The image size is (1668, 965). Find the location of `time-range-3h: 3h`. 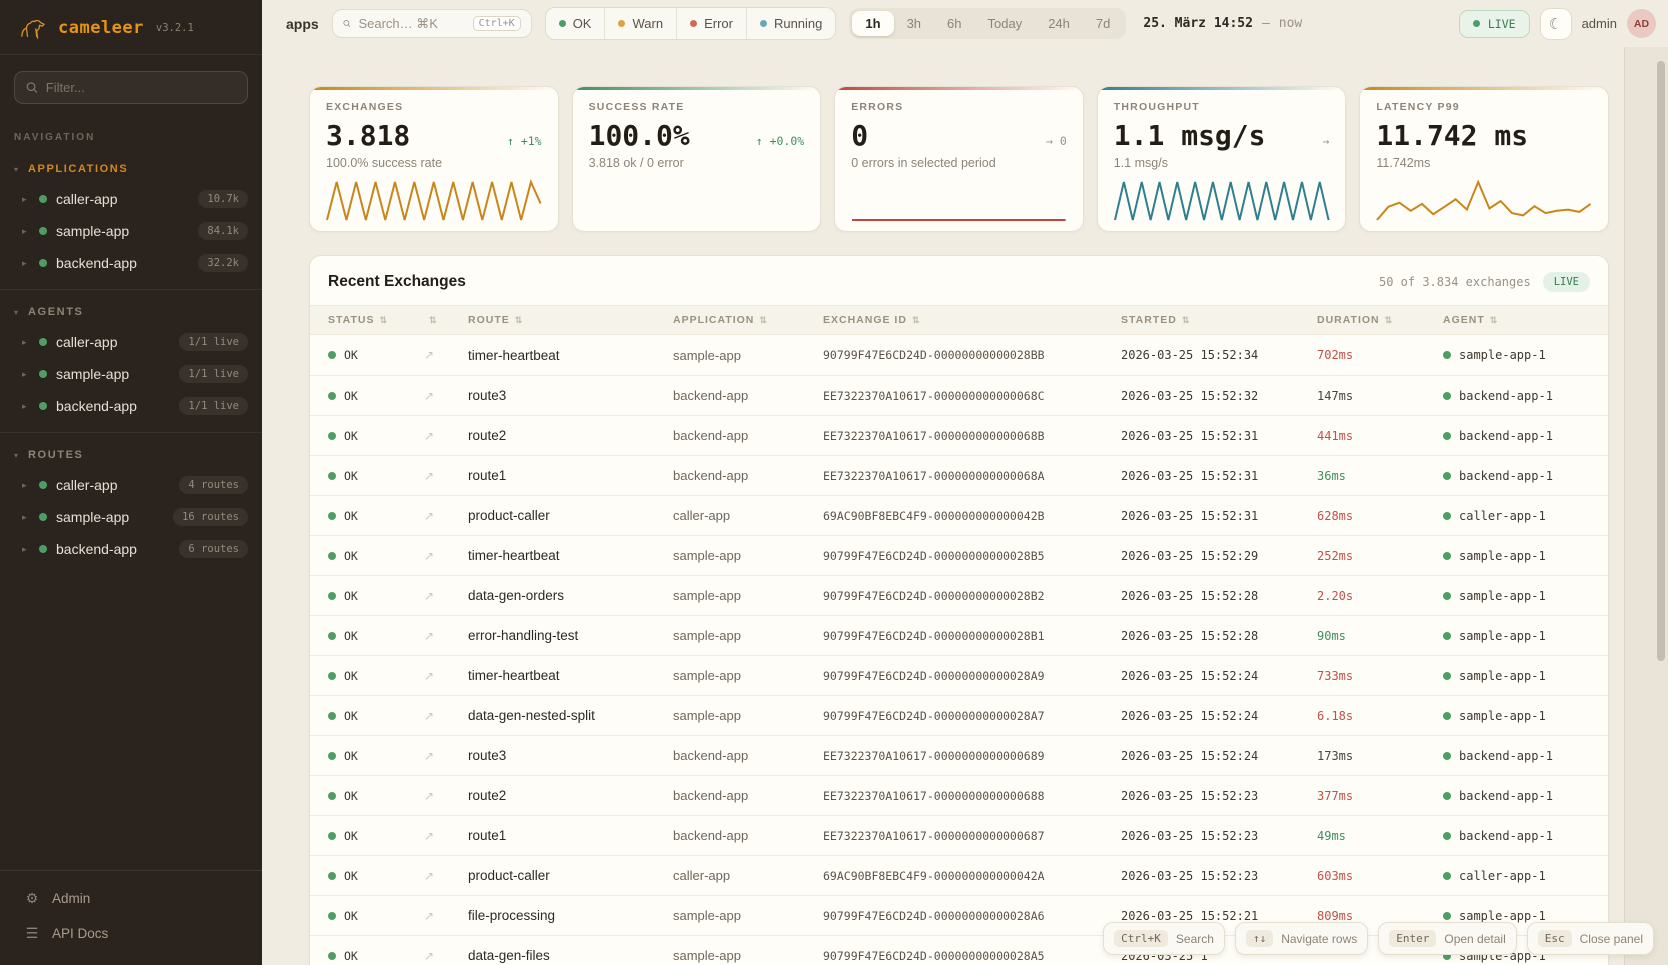

time-range-3h: 3h is located at coordinates (914, 23).